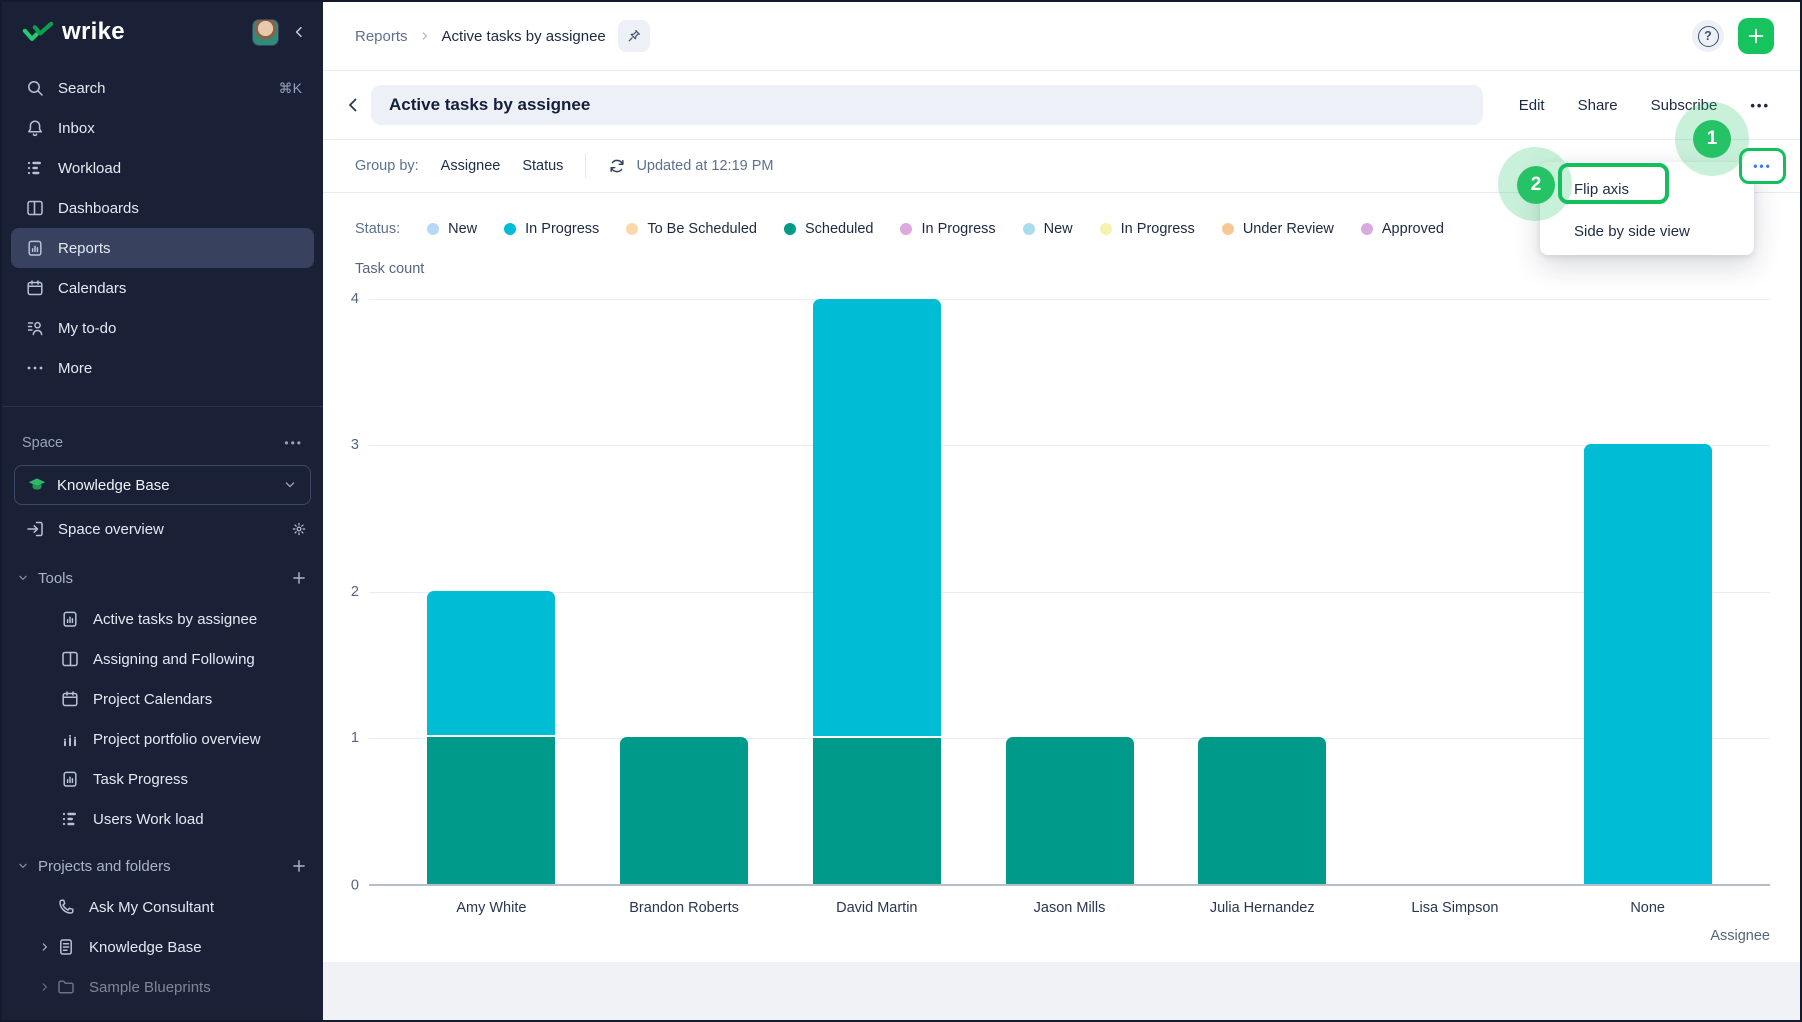 The width and height of the screenshot is (1802, 1022). I want to click on plus-icon, so click(1756, 36).